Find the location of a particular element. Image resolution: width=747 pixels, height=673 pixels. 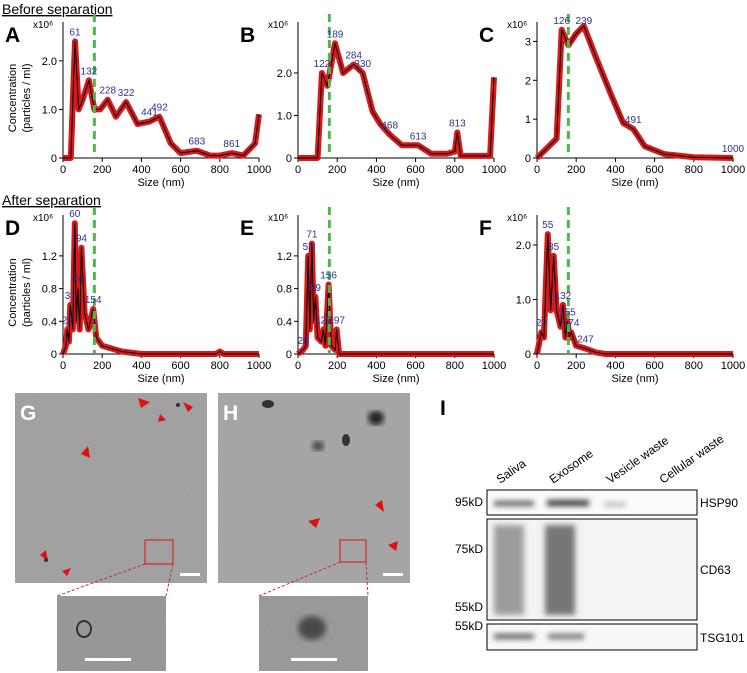

y-tick-label: 0.8 is located at coordinates (49, 290).